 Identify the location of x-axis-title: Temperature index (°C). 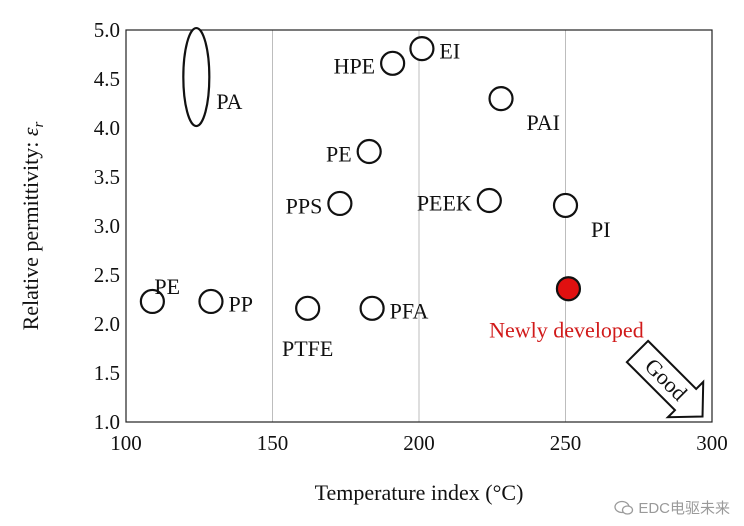
(419, 492).